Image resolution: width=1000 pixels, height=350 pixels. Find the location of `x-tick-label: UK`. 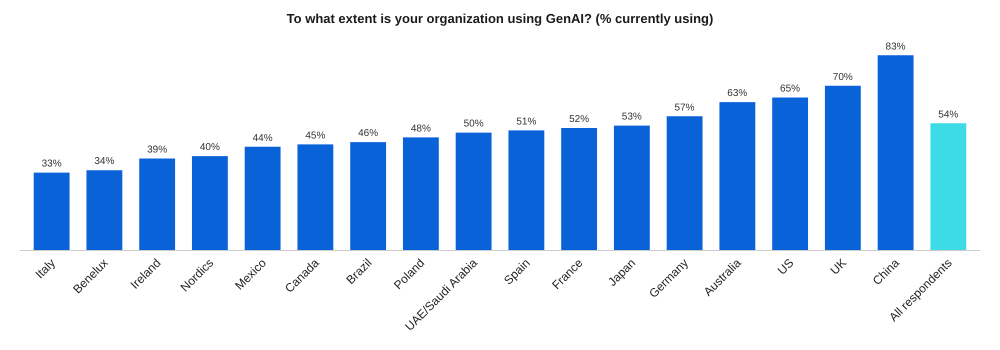

x-tick-label: UK is located at coordinates (839, 267).